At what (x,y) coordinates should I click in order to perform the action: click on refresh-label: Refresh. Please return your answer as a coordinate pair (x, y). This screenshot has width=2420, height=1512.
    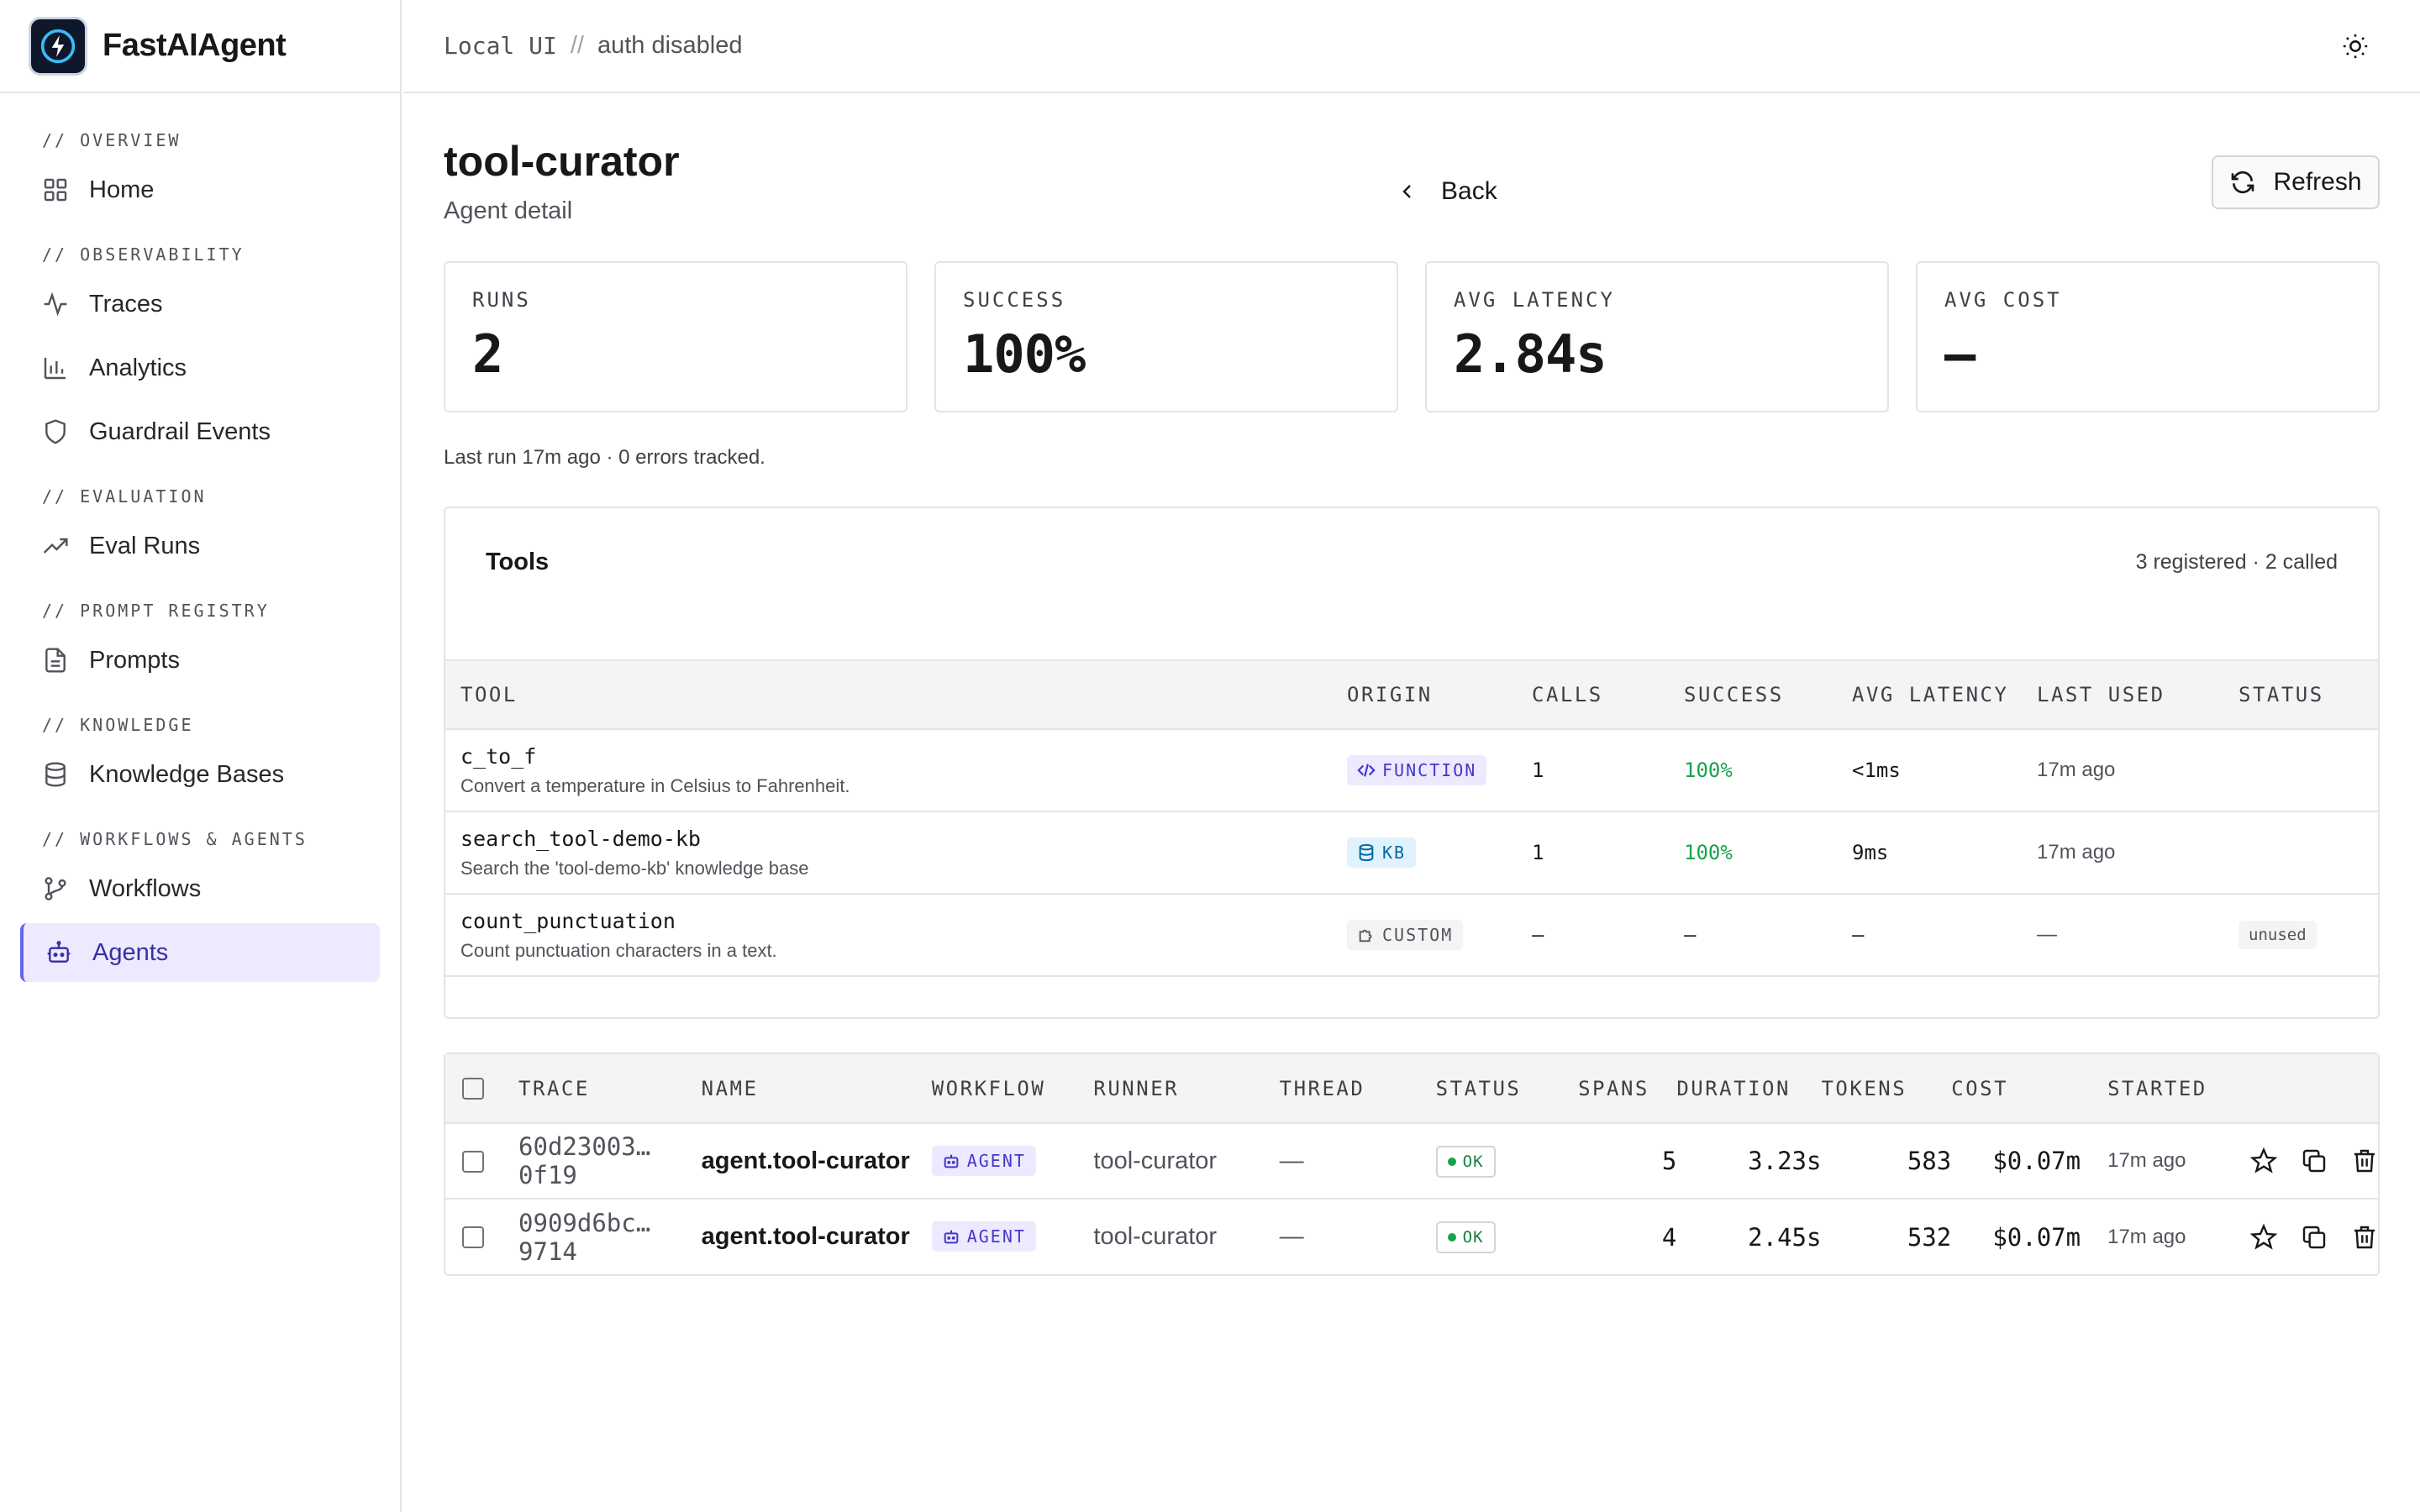
    Looking at the image, I should click on (2317, 182).